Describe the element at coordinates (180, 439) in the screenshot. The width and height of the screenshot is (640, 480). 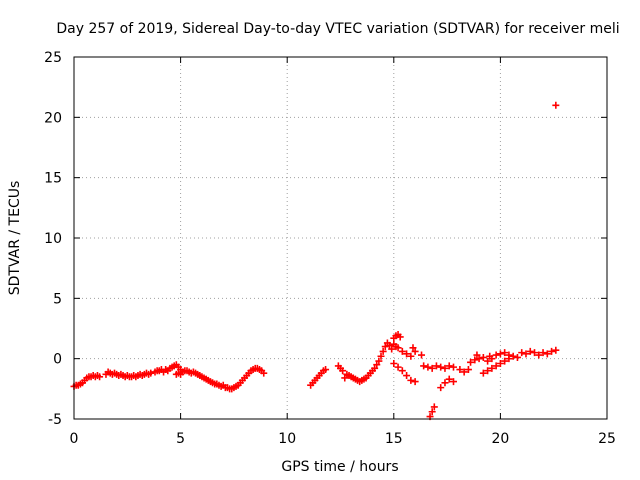
I see `x-tick-label: 5` at that location.